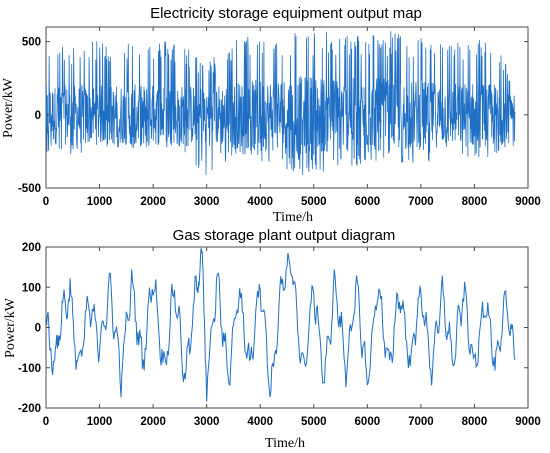  What do you see at coordinates (286, 13) in the screenshot?
I see `chart-title: Electricity storage equipment output map` at bounding box center [286, 13].